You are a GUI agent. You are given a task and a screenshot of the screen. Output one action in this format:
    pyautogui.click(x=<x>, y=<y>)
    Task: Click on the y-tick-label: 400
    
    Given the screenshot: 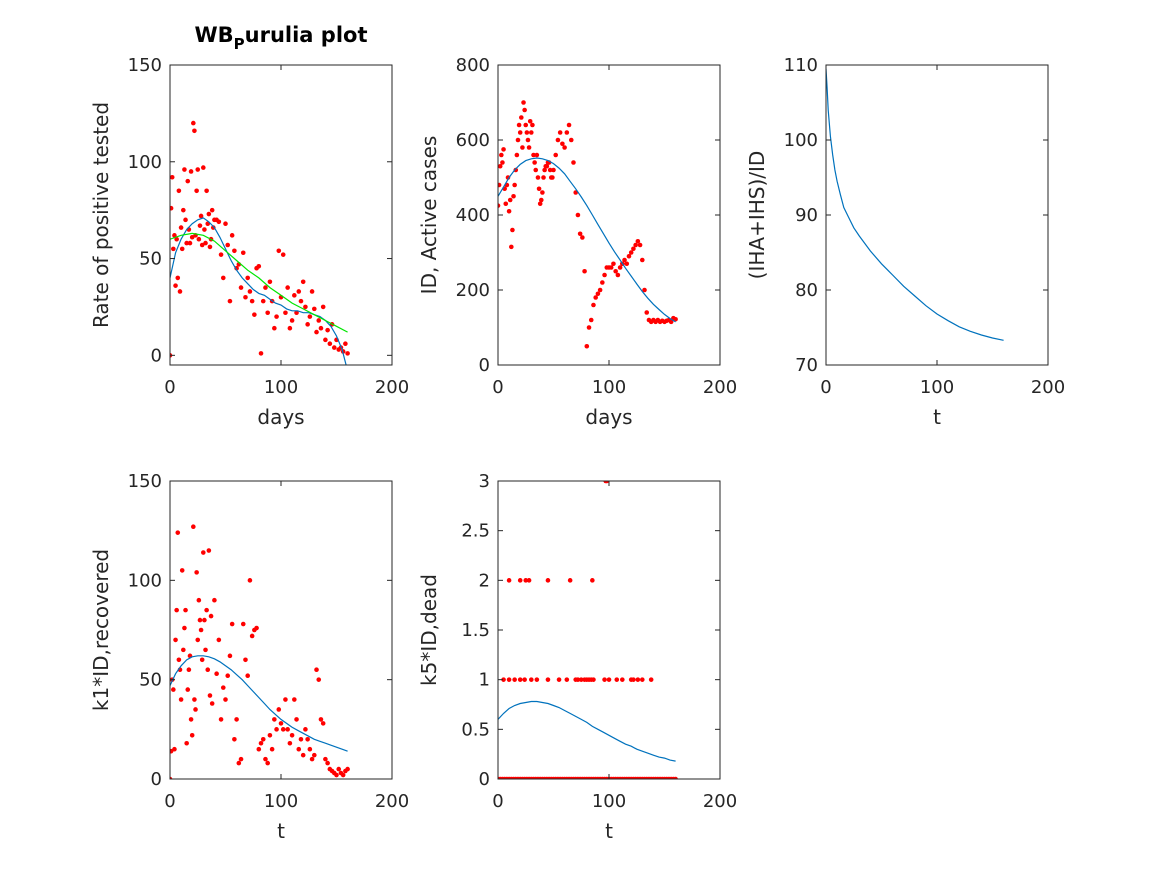 What is the action you would take?
    pyautogui.click(x=473, y=215)
    